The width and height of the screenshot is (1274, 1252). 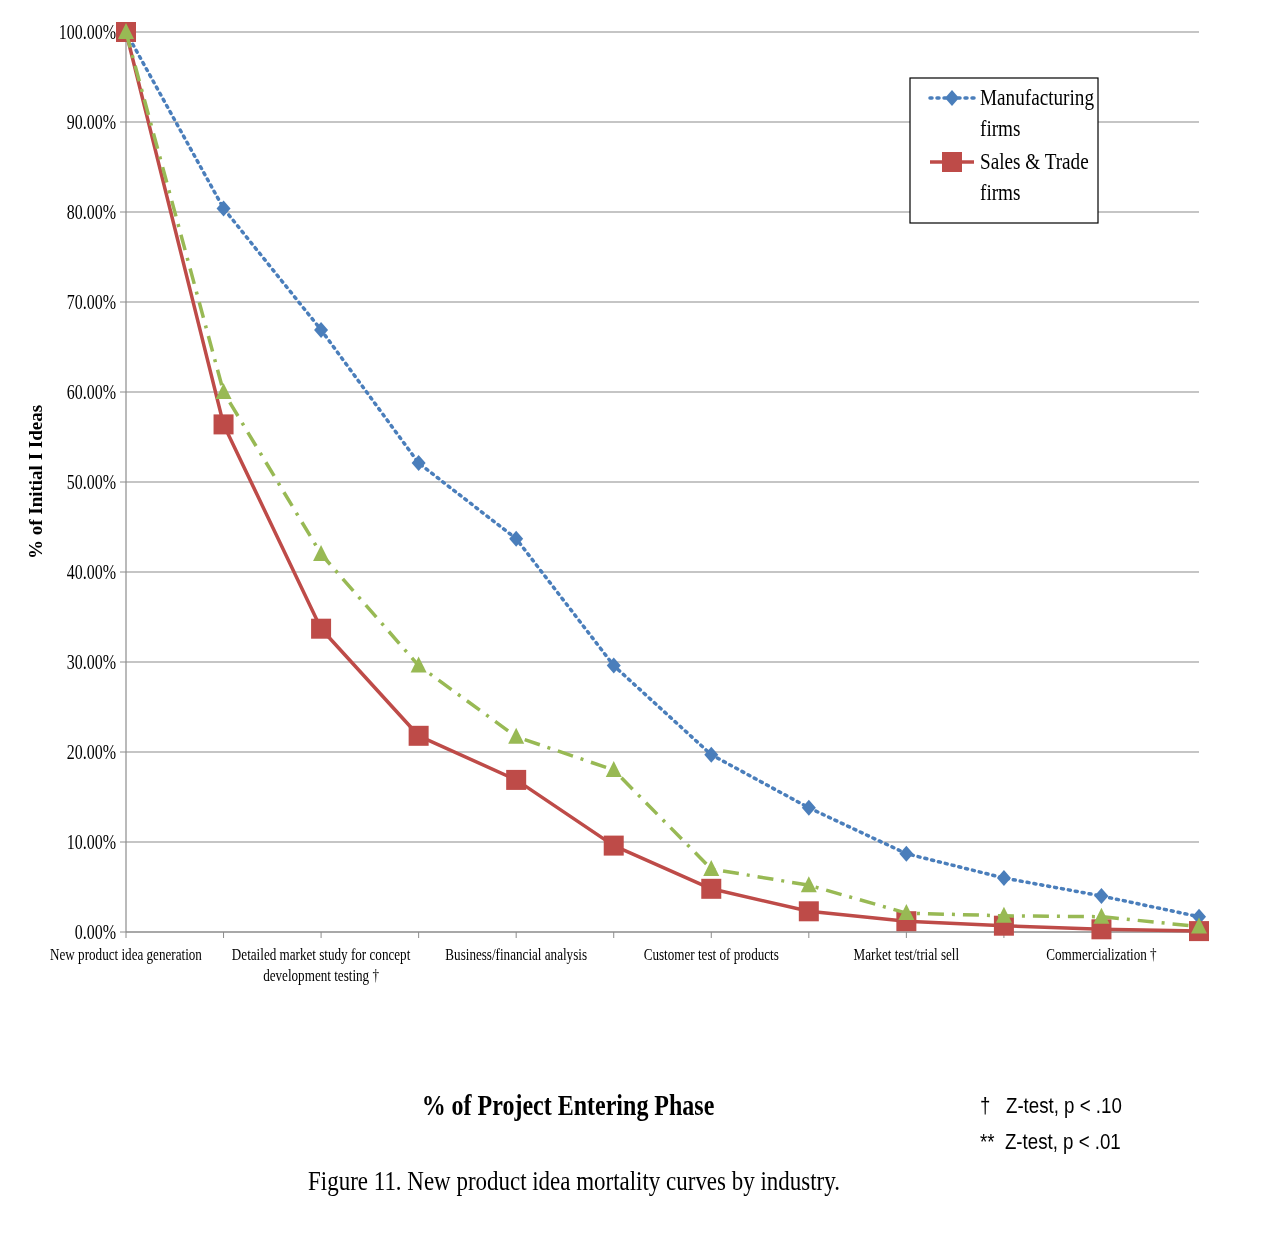 What do you see at coordinates (574, 1180) in the screenshot?
I see `caption: Figure 11. New product idea mortality curves by industry.` at bounding box center [574, 1180].